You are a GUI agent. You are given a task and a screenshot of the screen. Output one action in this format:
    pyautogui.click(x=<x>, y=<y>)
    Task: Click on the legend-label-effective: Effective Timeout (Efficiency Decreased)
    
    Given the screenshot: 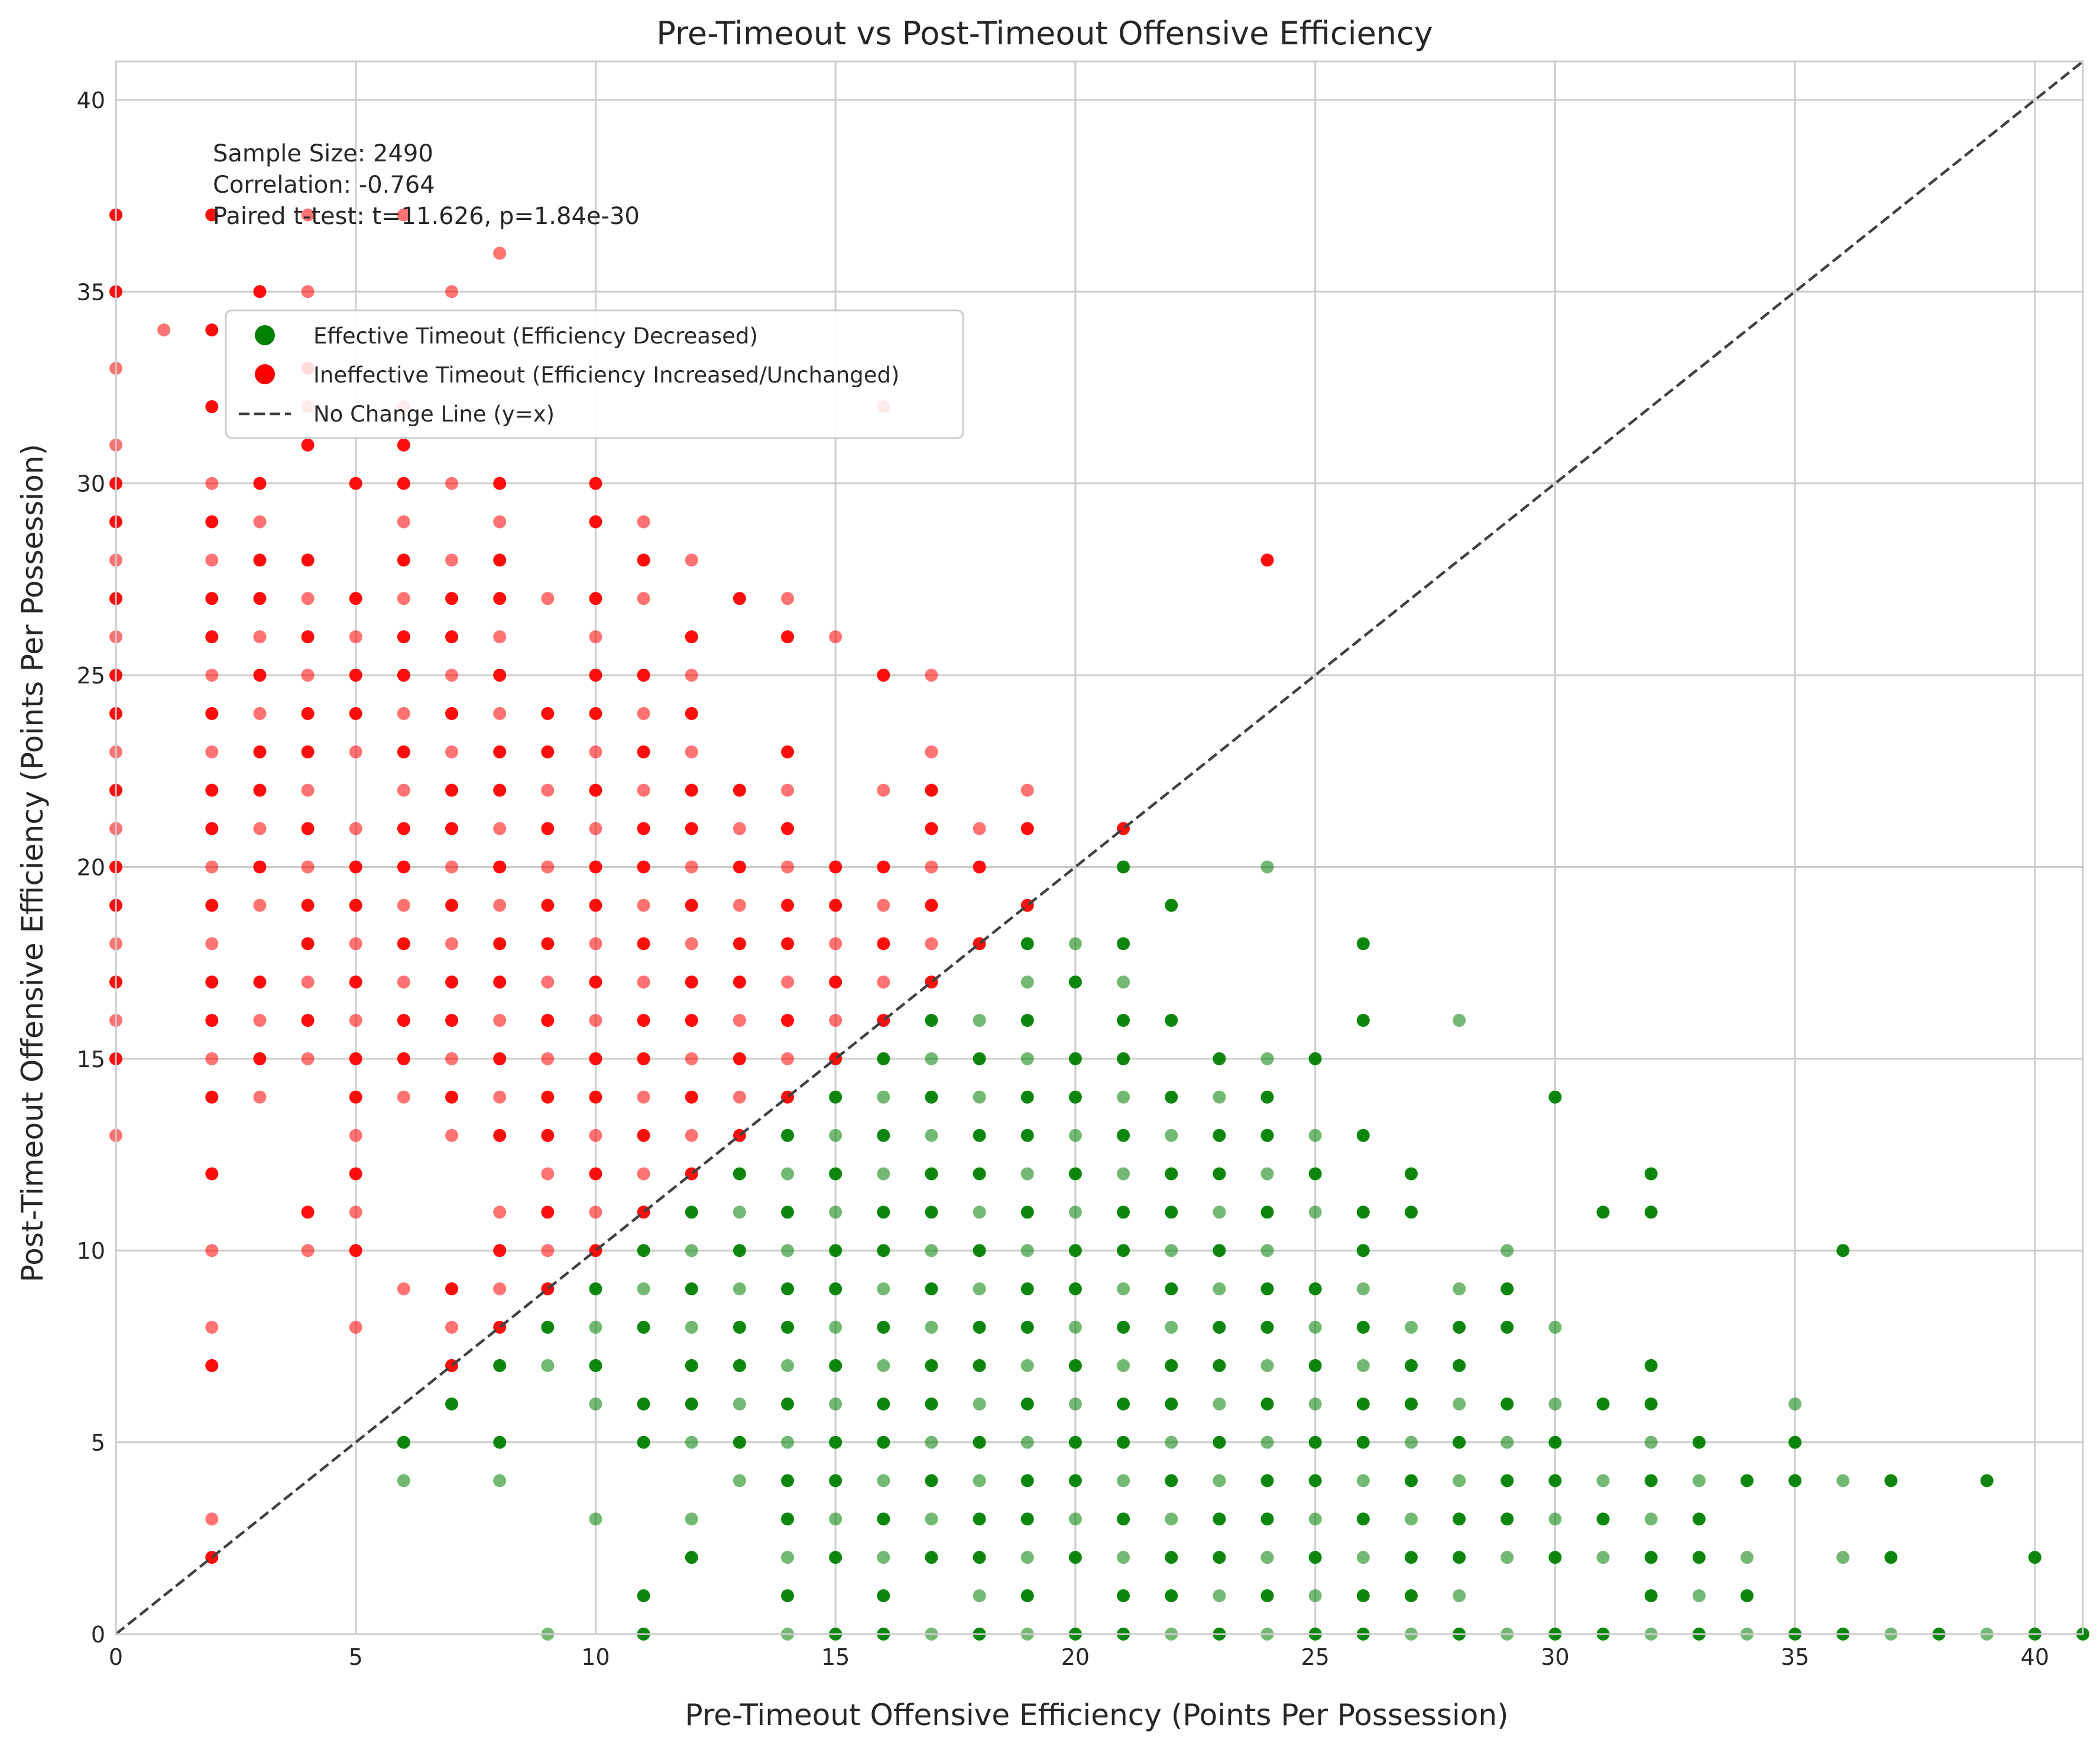 What is the action you would take?
    pyautogui.click(x=535, y=336)
    